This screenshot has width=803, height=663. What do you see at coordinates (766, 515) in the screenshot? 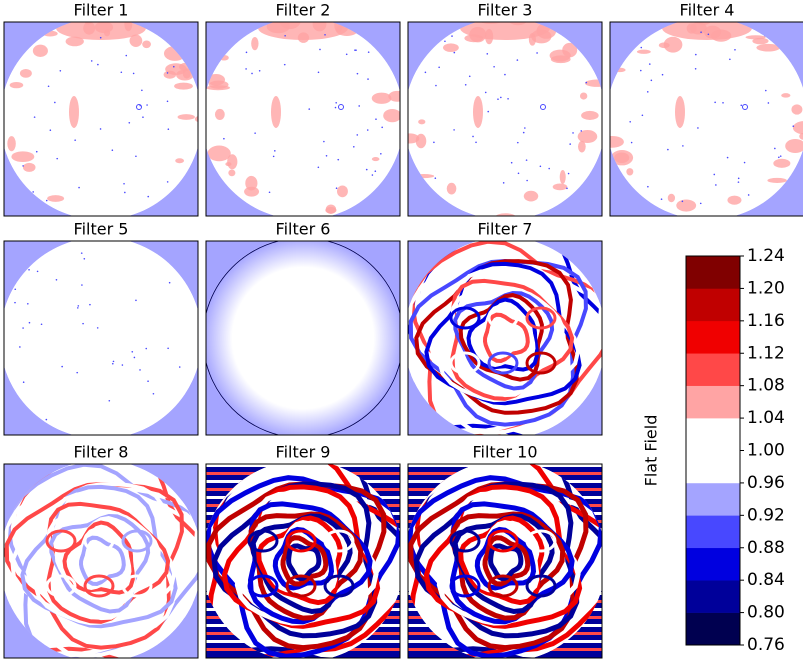
I see `tick-label: 0.92` at bounding box center [766, 515].